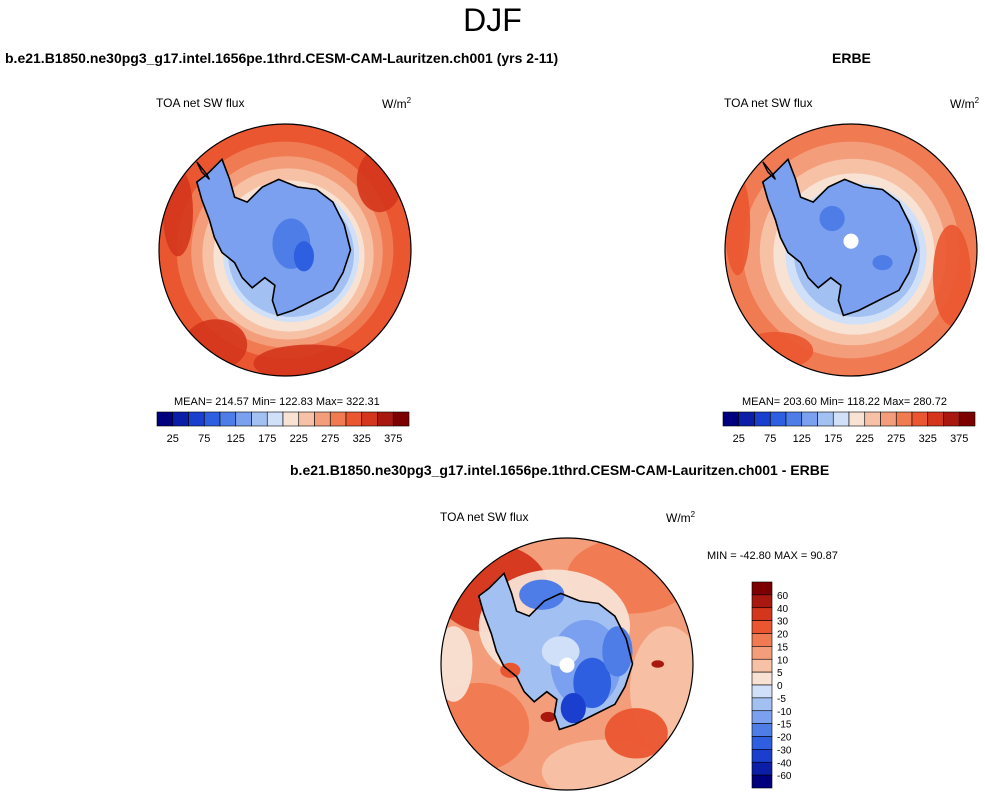 The width and height of the screenshot is (985, 796). What do you see at coordinates (772, 556) in the screenshot?
I see `panel3-stats: MIN = -42.80 MAX = 90.87` at bounding box center [772, 556].